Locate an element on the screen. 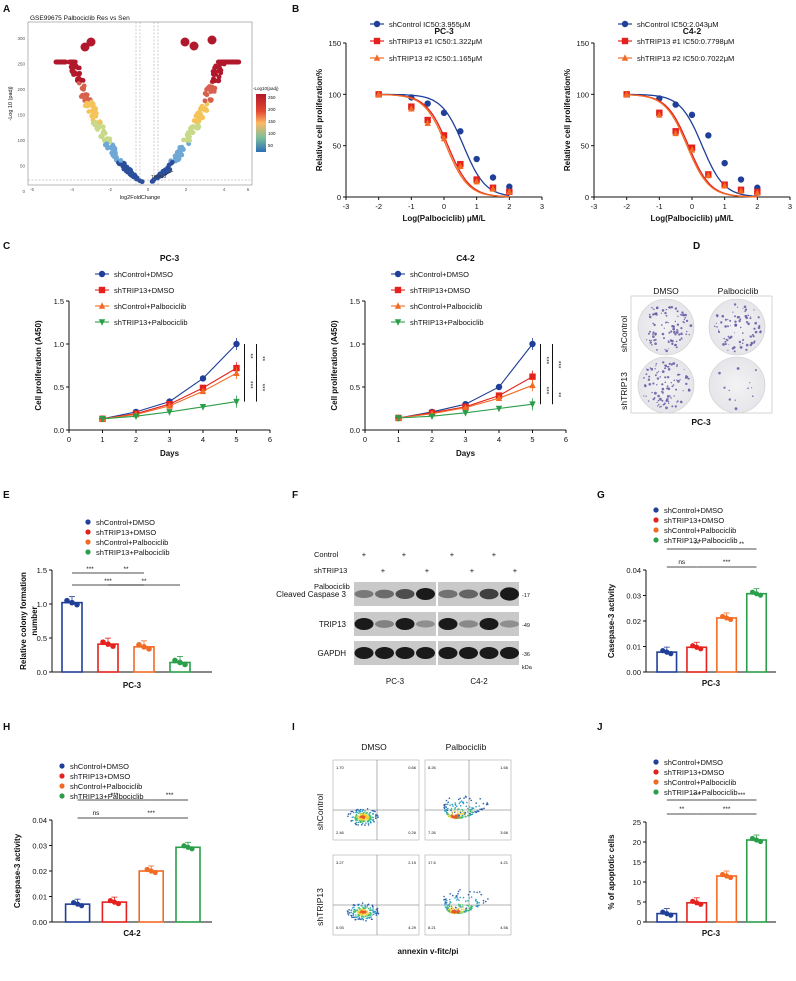 This screenshot has width=796, height=981. volcano-legend-tick: 50 is located at coordinates (271, 145).